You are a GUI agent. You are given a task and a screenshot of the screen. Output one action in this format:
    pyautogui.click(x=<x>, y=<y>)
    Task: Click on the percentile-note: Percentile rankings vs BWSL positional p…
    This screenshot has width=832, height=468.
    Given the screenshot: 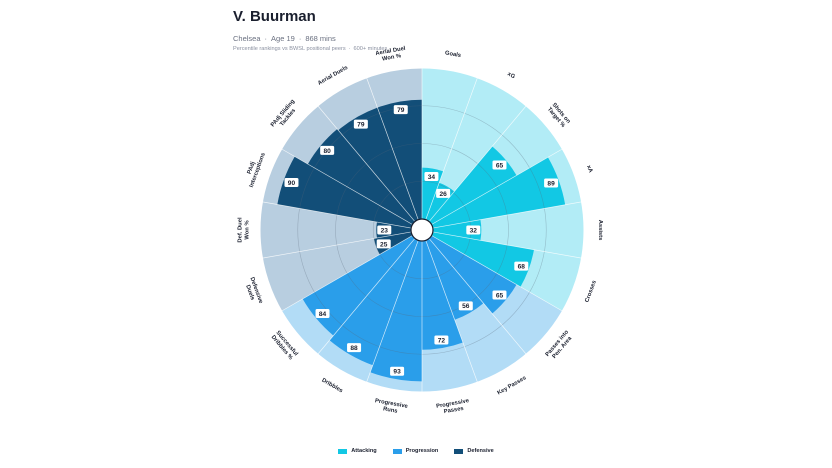 What is the action you would take?
    pyautogui.click(x=289, y=49)
    